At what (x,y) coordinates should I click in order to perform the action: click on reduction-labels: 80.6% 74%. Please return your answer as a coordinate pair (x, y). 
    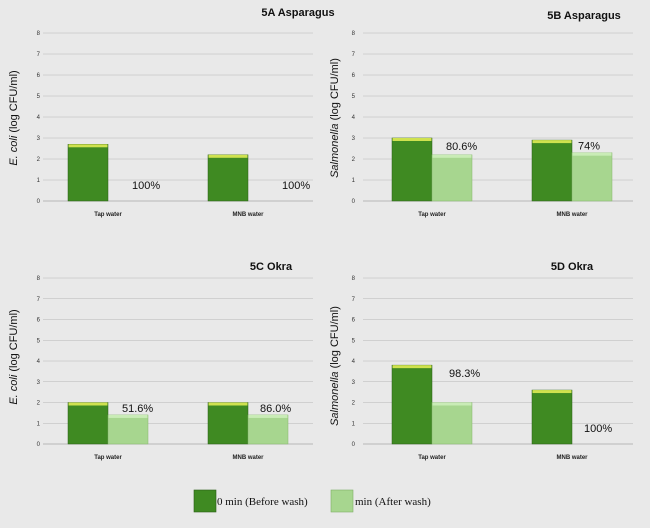
    Looking at the image, I should click on (523, 147).